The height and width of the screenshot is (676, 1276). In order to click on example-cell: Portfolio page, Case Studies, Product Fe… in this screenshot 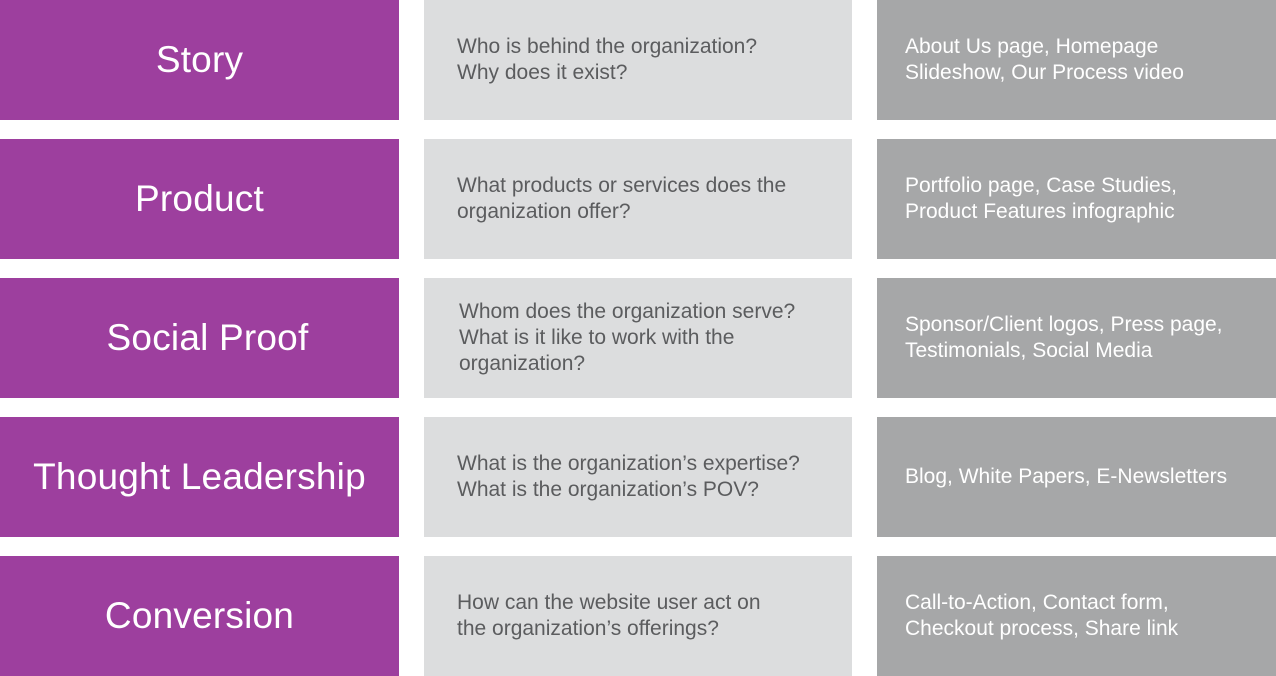, I will do `click(1076, 199)`.